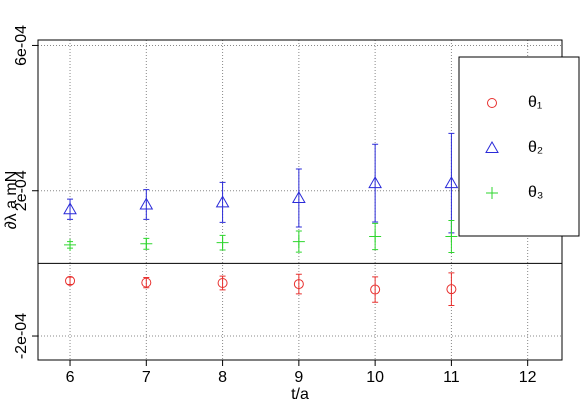 This screenshot has width=581, height=411. I want to click on x-axis-label: t/a, so click(300, 394).